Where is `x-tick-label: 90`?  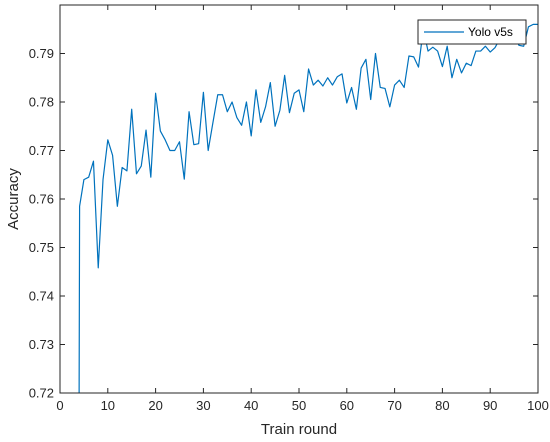 x-tick-label: 90 is located at coordinates (490, 405).